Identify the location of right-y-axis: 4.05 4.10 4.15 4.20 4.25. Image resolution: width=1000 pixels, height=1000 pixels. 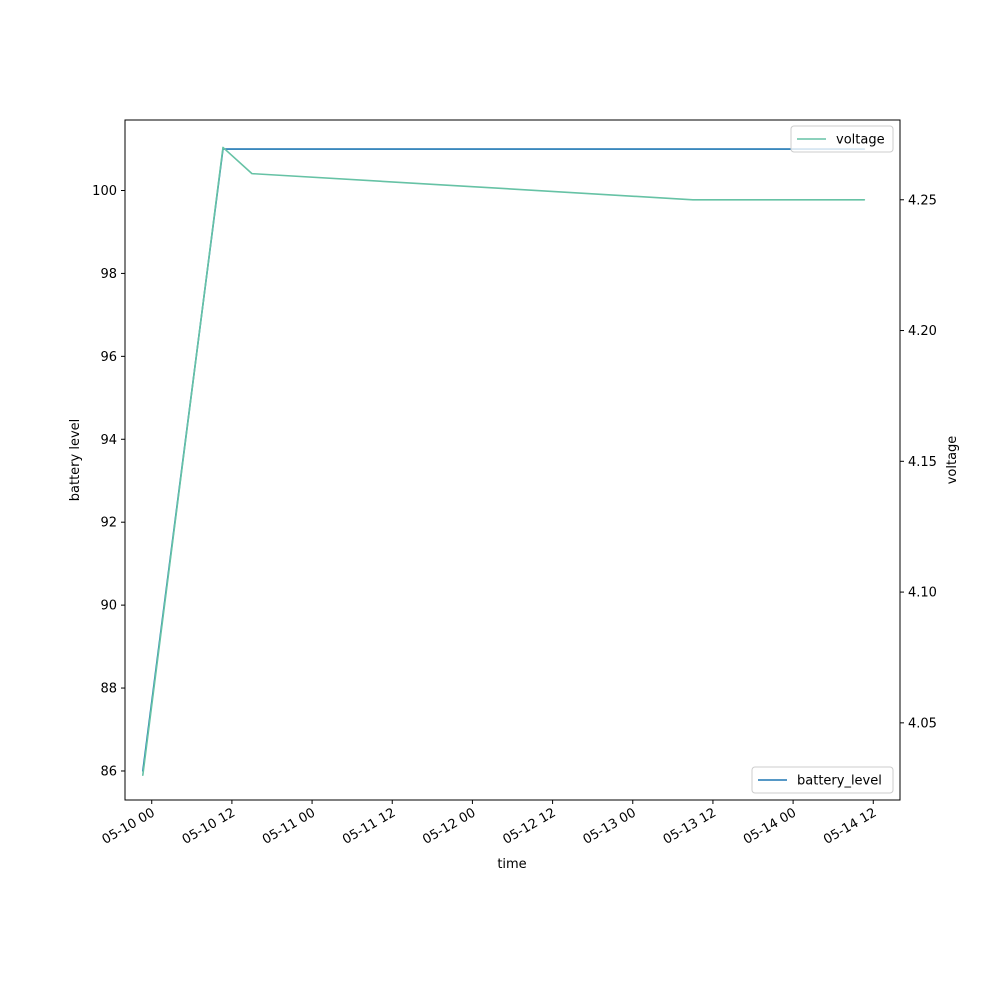
(918, 462).